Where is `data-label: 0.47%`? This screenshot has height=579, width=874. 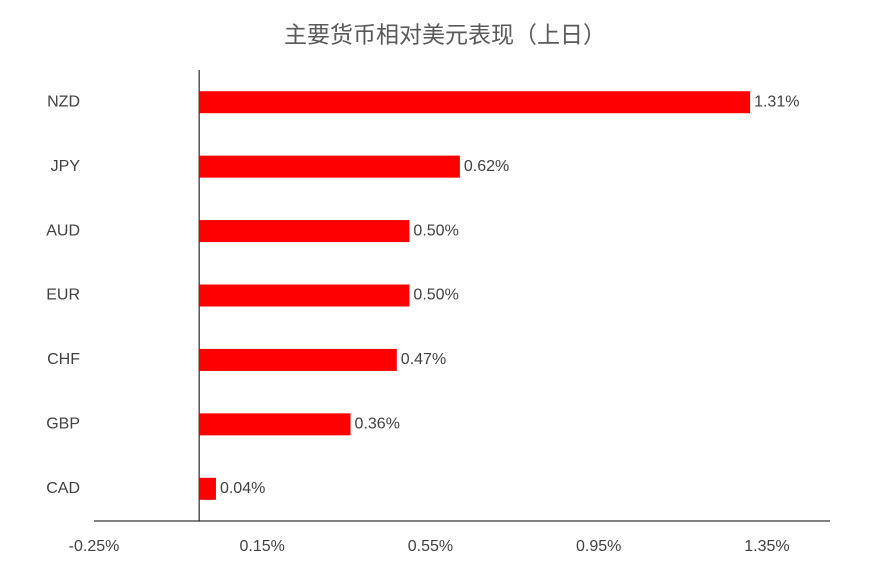 data-label: 0.47% is located at coordinates (423, 359).